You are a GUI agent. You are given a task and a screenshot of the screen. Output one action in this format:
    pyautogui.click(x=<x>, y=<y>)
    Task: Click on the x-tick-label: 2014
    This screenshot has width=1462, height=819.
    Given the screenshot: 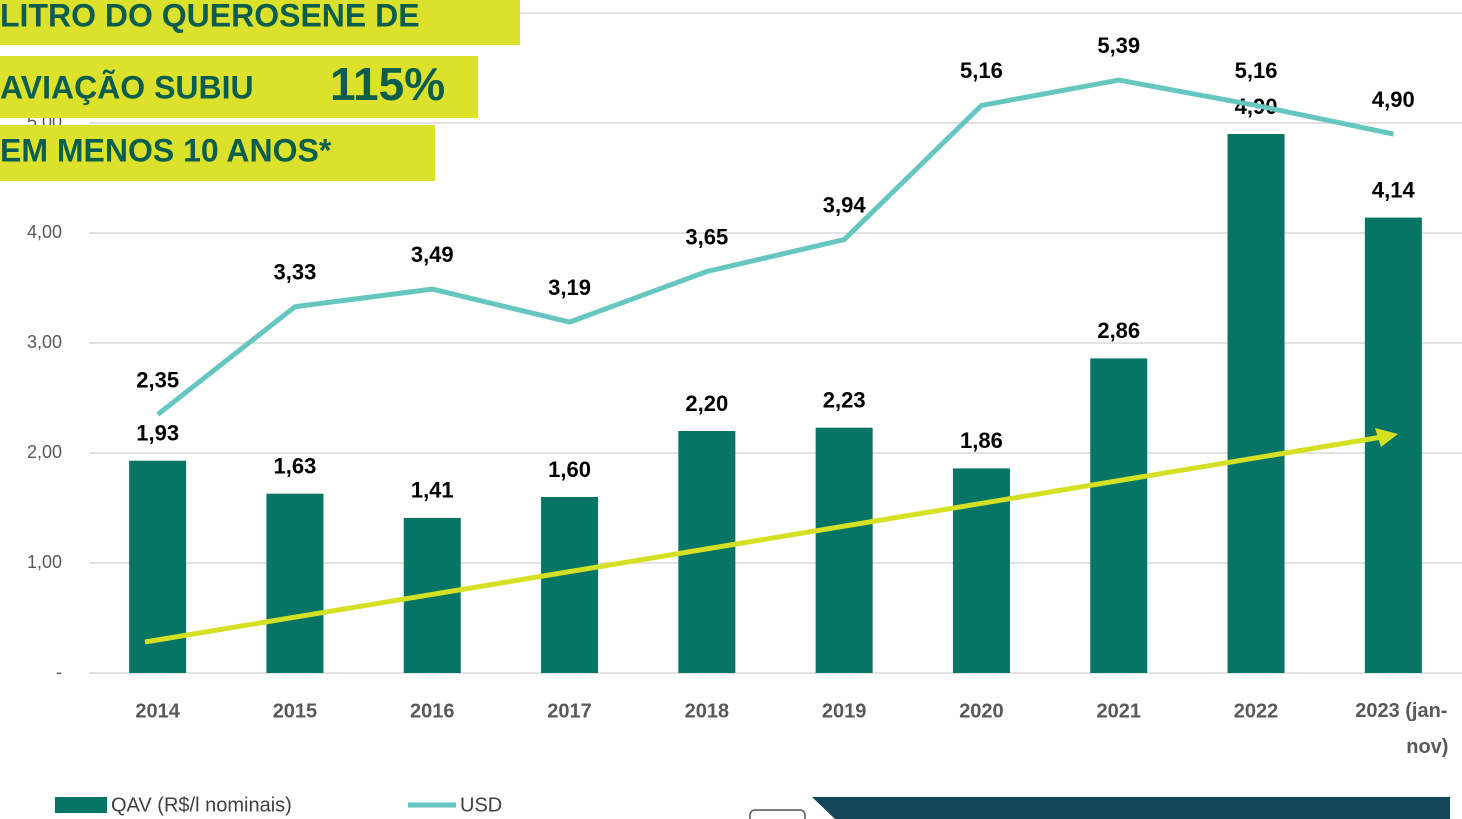 What is the action you would take?
    pyautogui.click(x=157, y=711)
    